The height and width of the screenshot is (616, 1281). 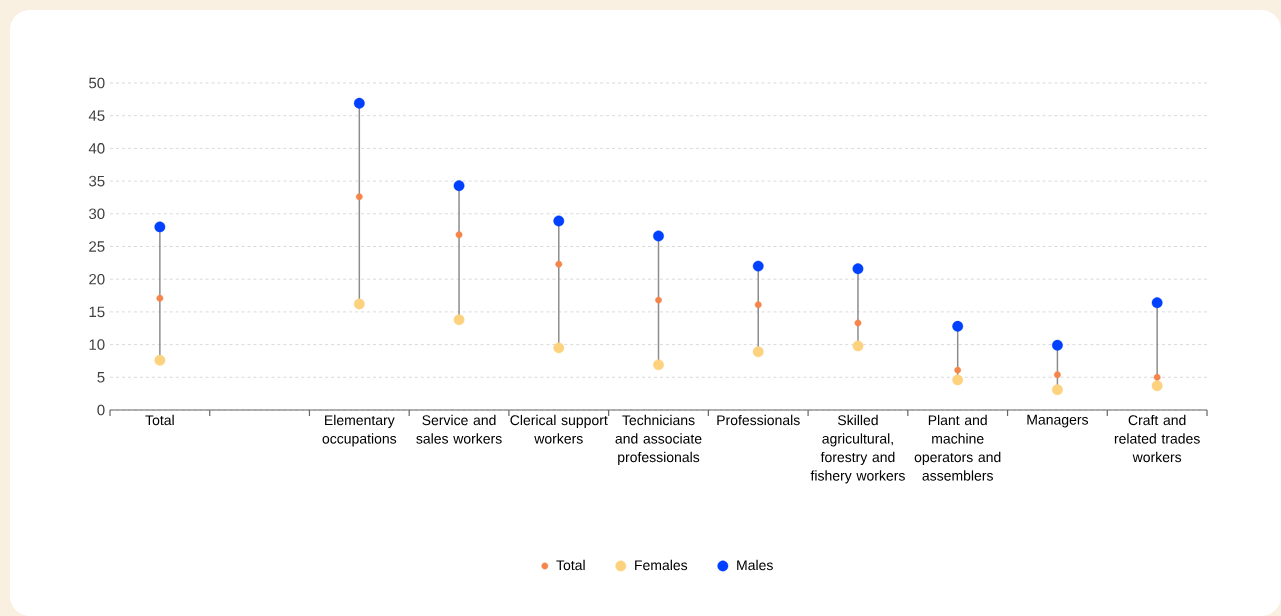 I want to click on x-tick-label: Total, so click(x=159, y=420).